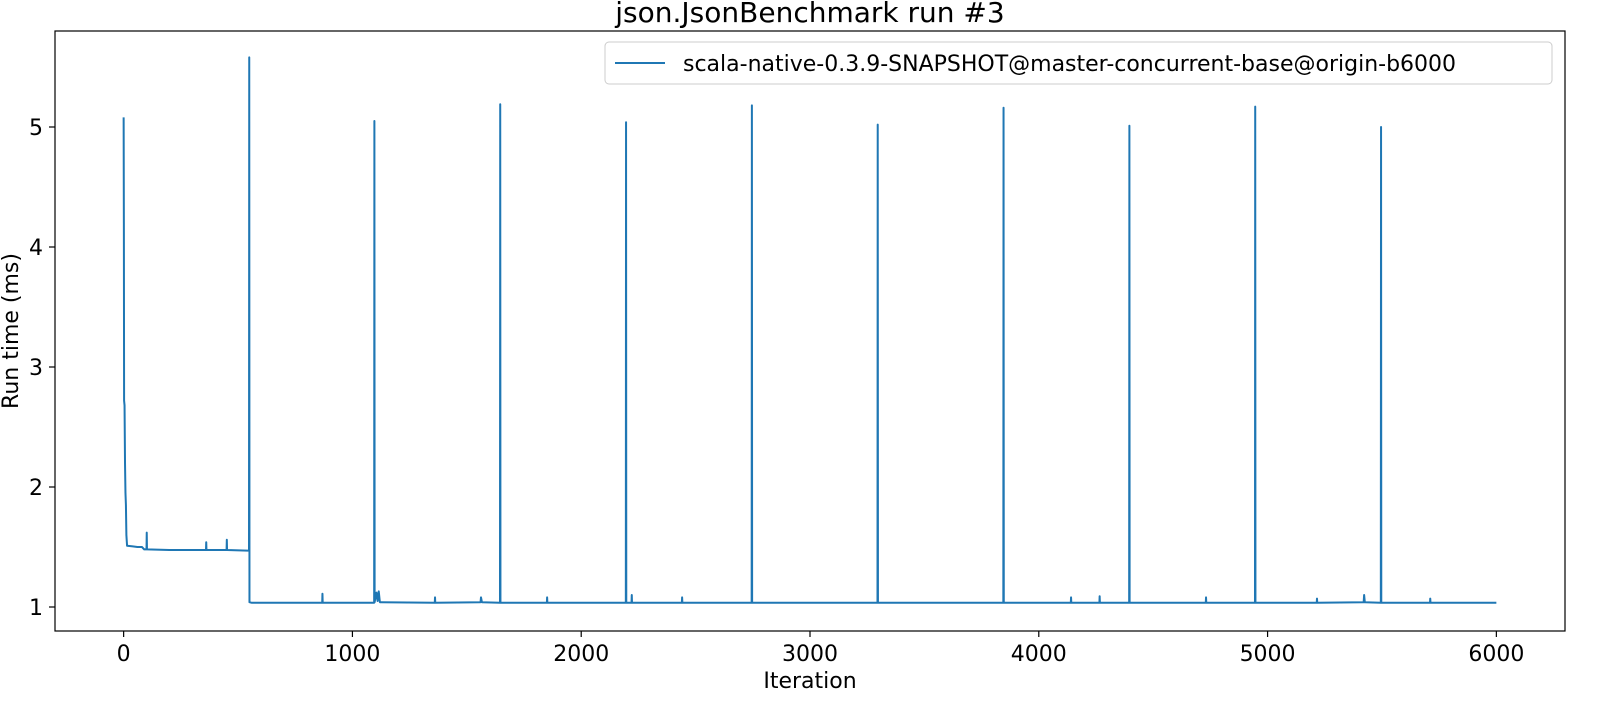  I want to click on x-tick-label: 2000, so click(581, 654).